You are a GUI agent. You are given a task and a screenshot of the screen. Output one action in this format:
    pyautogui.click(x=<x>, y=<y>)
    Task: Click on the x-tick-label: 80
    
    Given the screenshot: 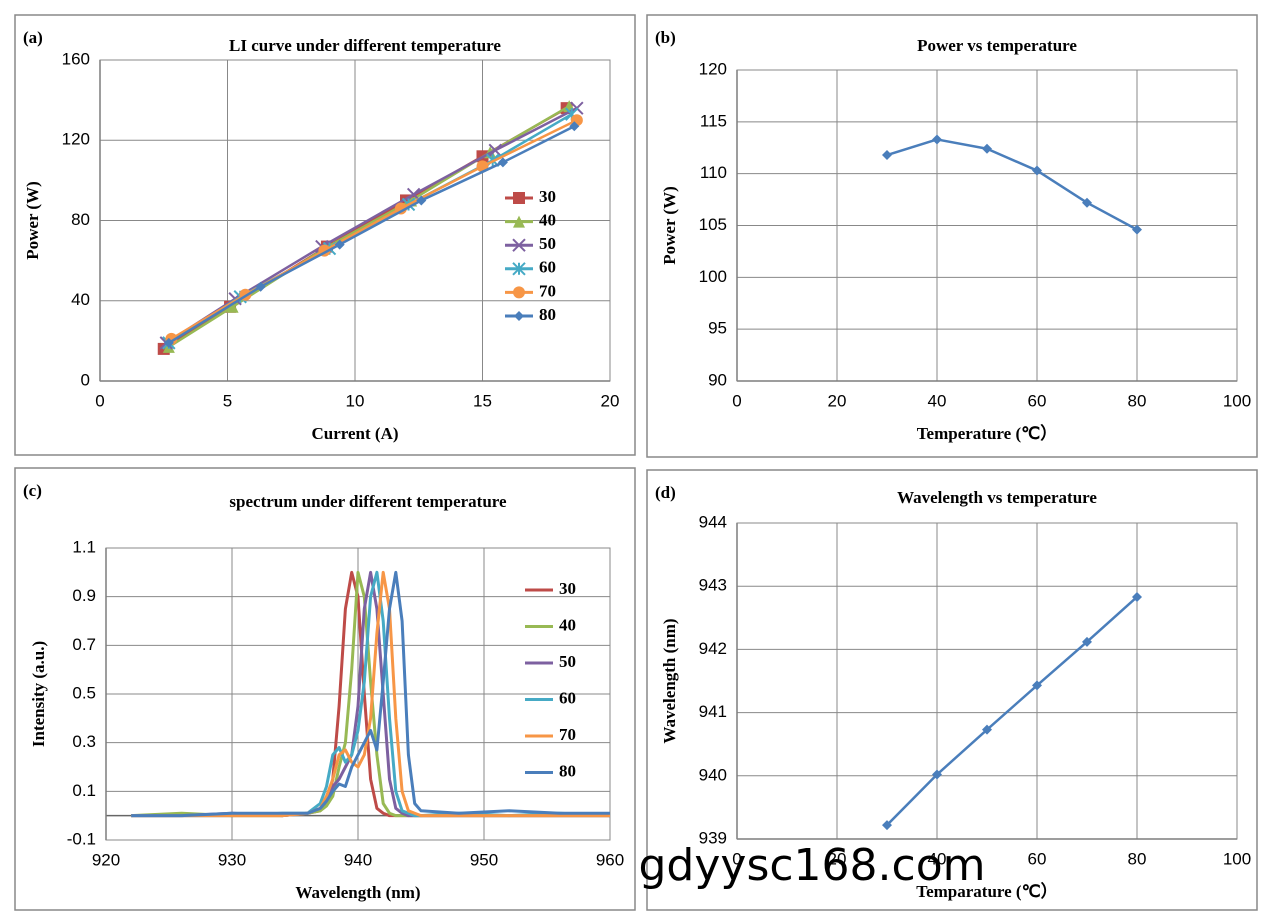 What is the action you would take?
    pyautogui.click(x=1137, y=858)
    